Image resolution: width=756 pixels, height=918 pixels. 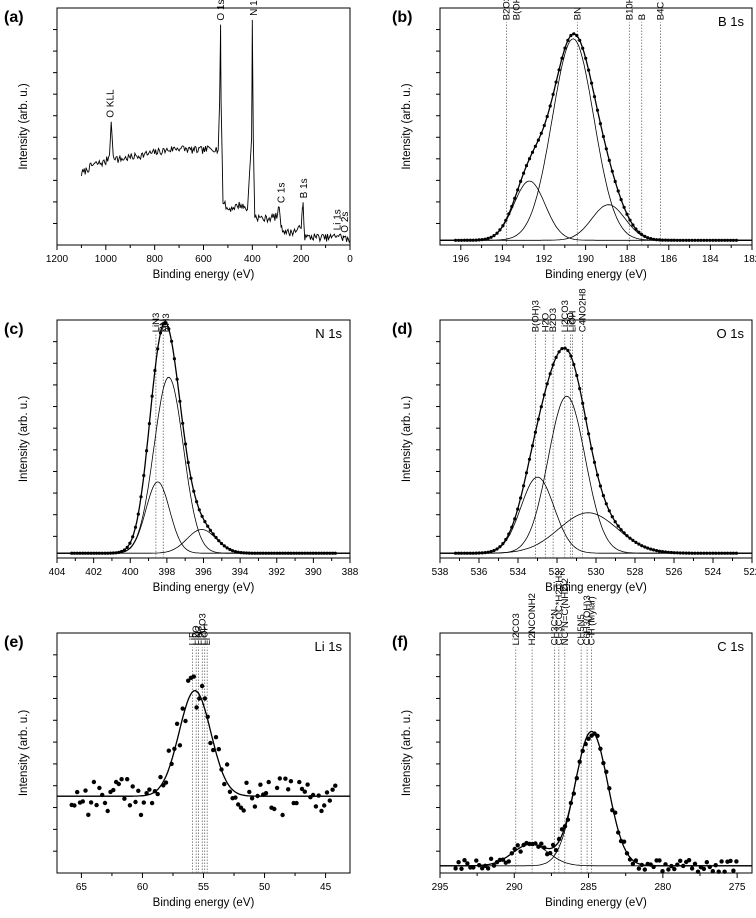 What do you see at coordinates (737, 887) in the screenshot?
I see `x-tick-label: 275` at bounding box center [737, 887].